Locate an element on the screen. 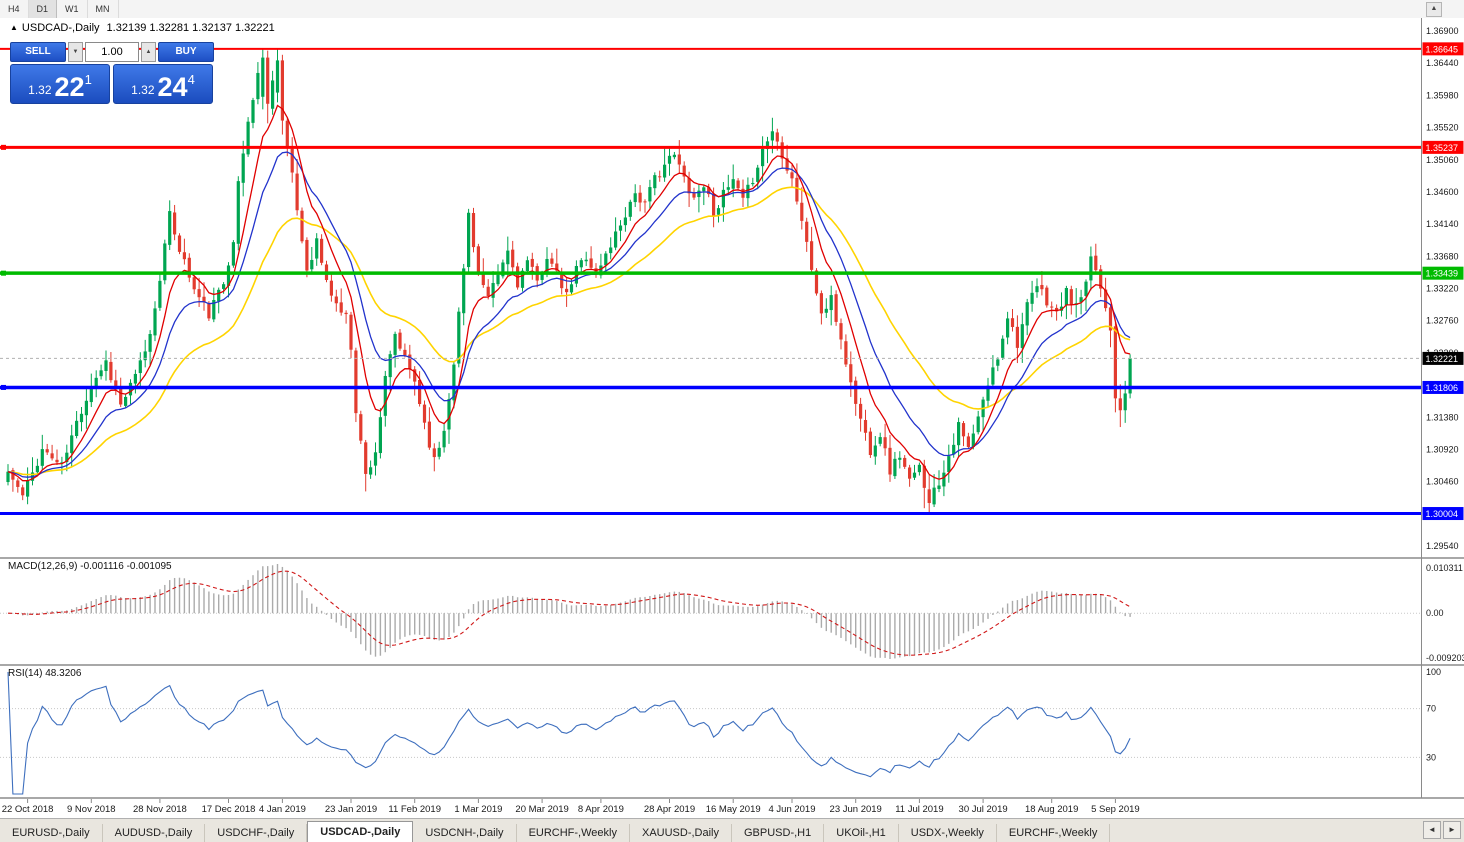 The width and height of the screenshot is (1464, 842). buy-price-pipette: 4 is located at coordinates (191, 79).